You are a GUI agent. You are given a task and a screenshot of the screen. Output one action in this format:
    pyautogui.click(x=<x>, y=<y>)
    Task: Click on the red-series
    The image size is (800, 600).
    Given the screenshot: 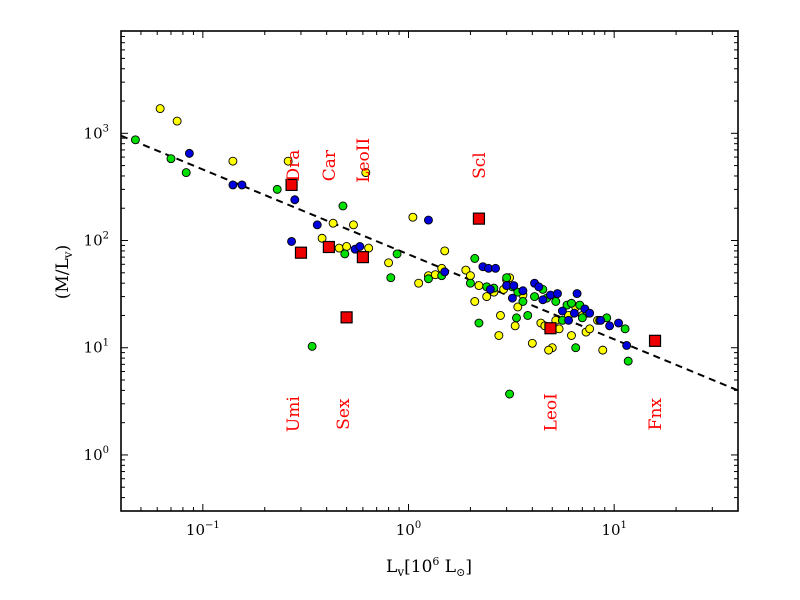 What is the action you would take?
    pyautogui.click(x=473, y=262)
    